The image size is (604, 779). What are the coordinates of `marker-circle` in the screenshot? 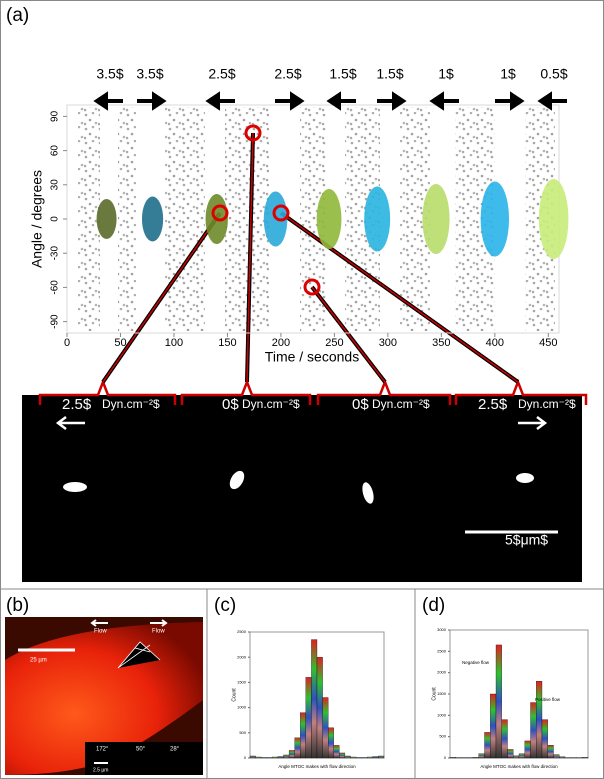 It's located at (312, 287).